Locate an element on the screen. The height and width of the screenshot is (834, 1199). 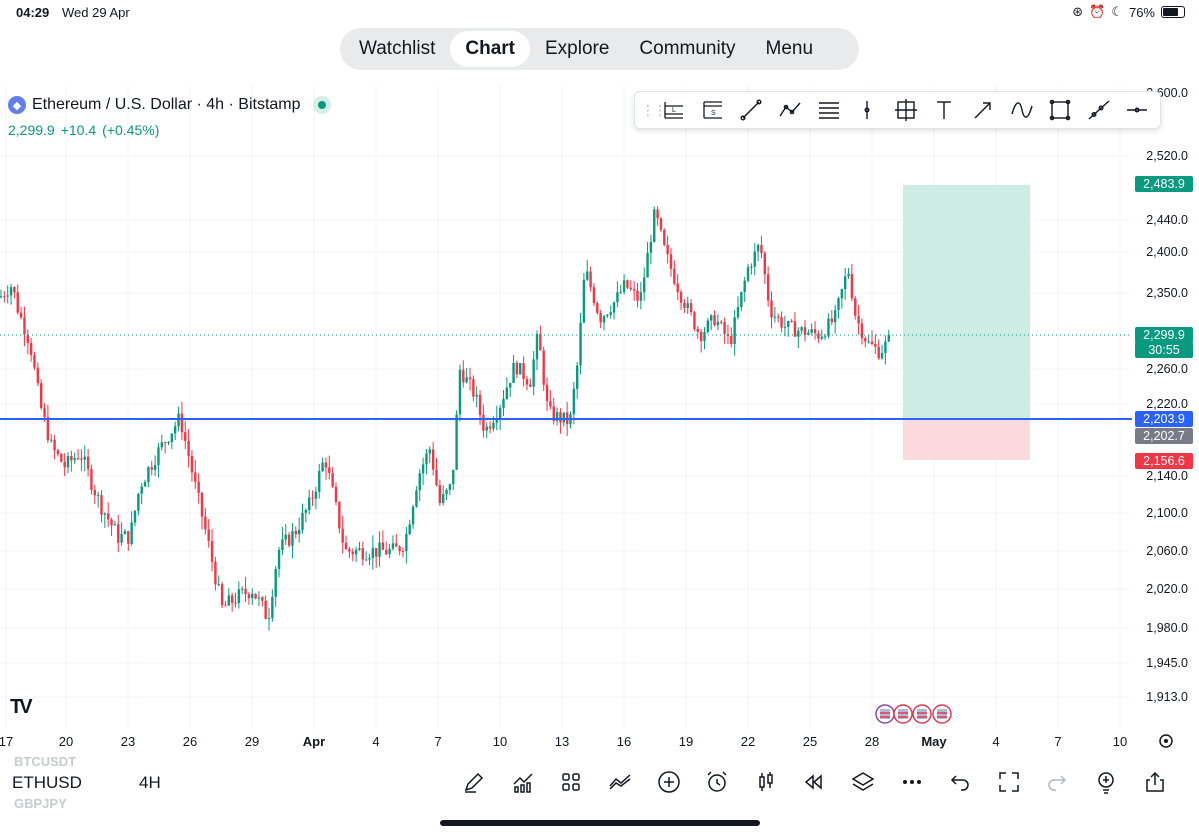
tab-explore: Explore is located at coordinates (577, 48).